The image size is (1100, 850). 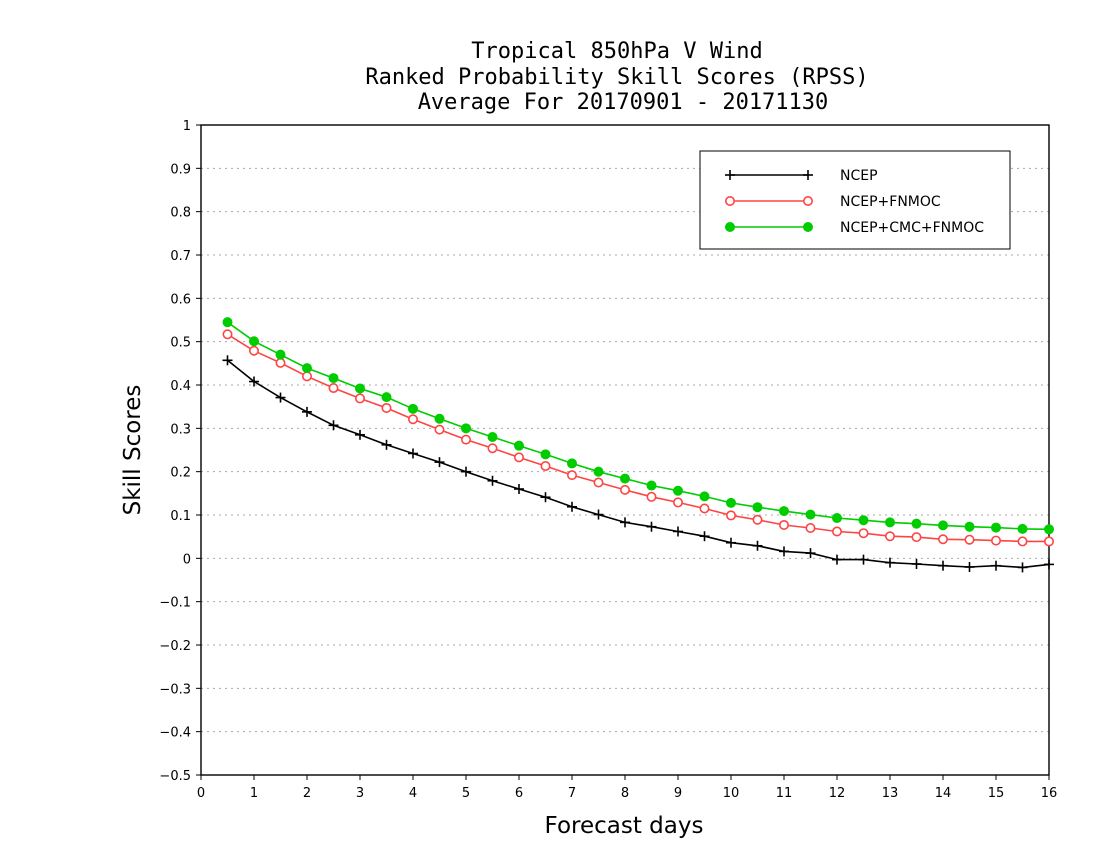 What do you see at coordinates (180, 169) in the screenshot?
I see `y-tick-label-14: 0.9` at bounding box center [180, 169].